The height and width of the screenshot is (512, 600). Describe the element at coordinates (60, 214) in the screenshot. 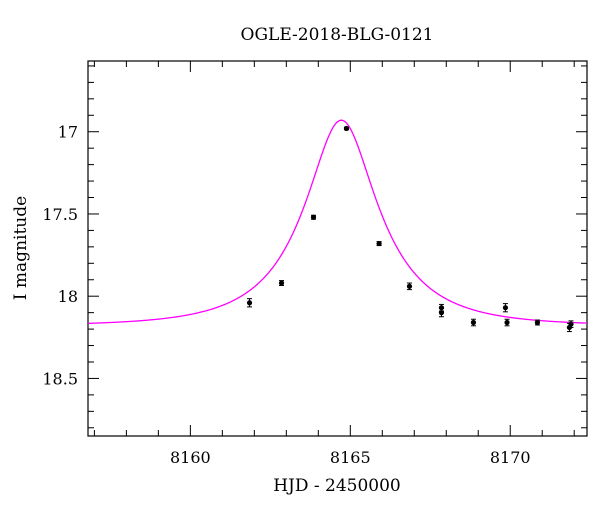

I see `y-tick-label: 17.5` at that location.